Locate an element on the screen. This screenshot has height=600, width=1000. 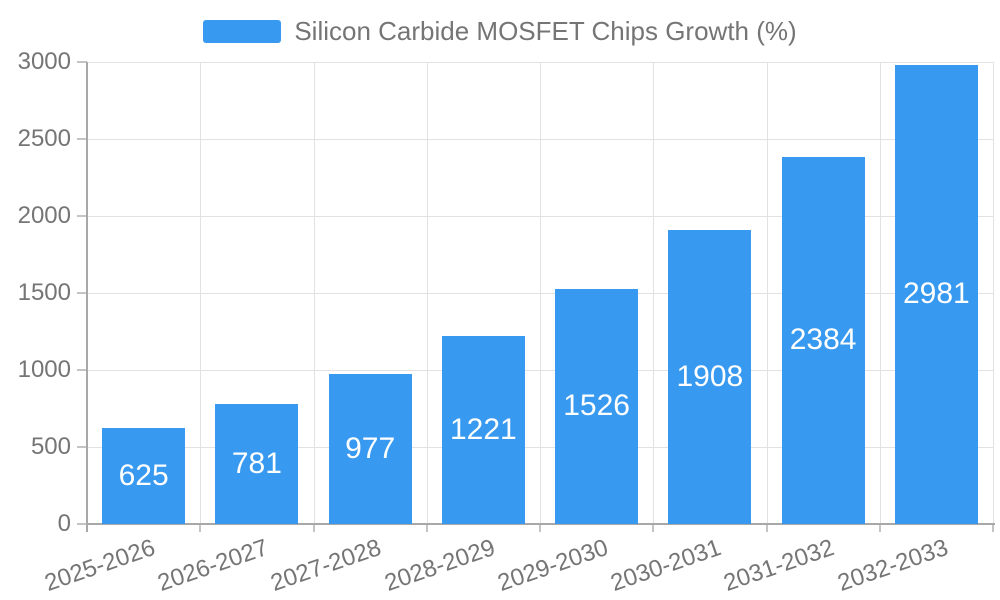
x-axis-category-label: 2025-2026 is located at coordinates (100, 565).